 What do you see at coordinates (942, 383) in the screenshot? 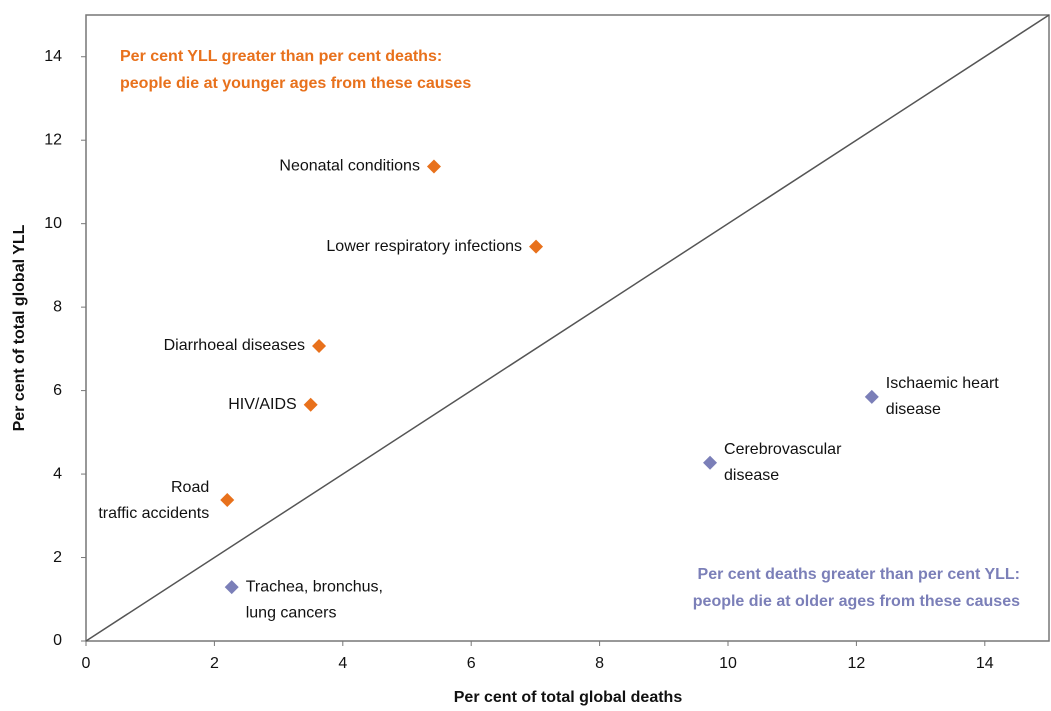
I see `point-label: Ischaemic heart` at bounding box center [942, 383].